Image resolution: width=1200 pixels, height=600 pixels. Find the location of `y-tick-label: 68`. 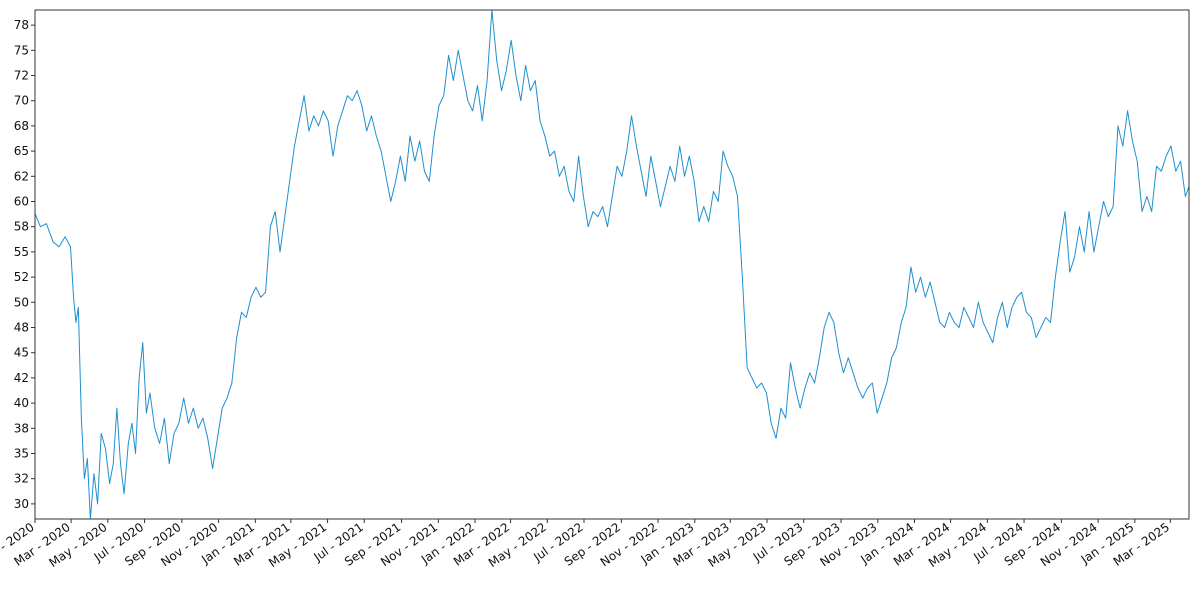

y-tick-label: 68 is located at coordinates (21, 126).